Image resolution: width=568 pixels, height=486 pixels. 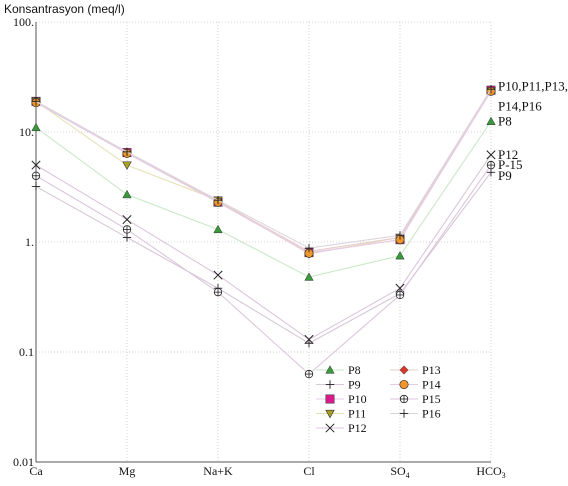 I want to click on legend-item-p14: P14, so click(x=415, y=385).